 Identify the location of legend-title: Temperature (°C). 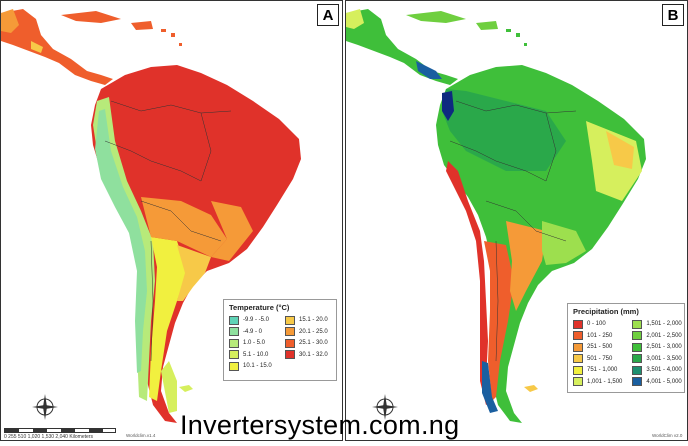
(259, 307).